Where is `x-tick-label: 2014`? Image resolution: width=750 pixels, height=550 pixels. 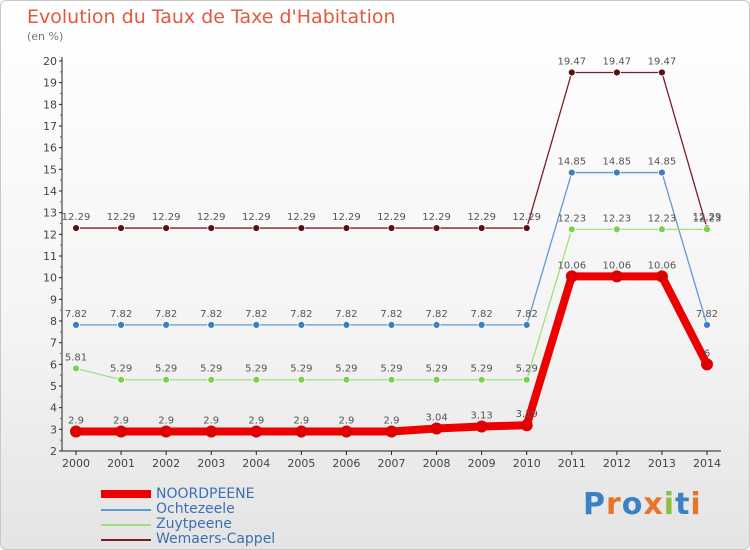
x-tick-label: 2014 is located at coordinates (707, 463).